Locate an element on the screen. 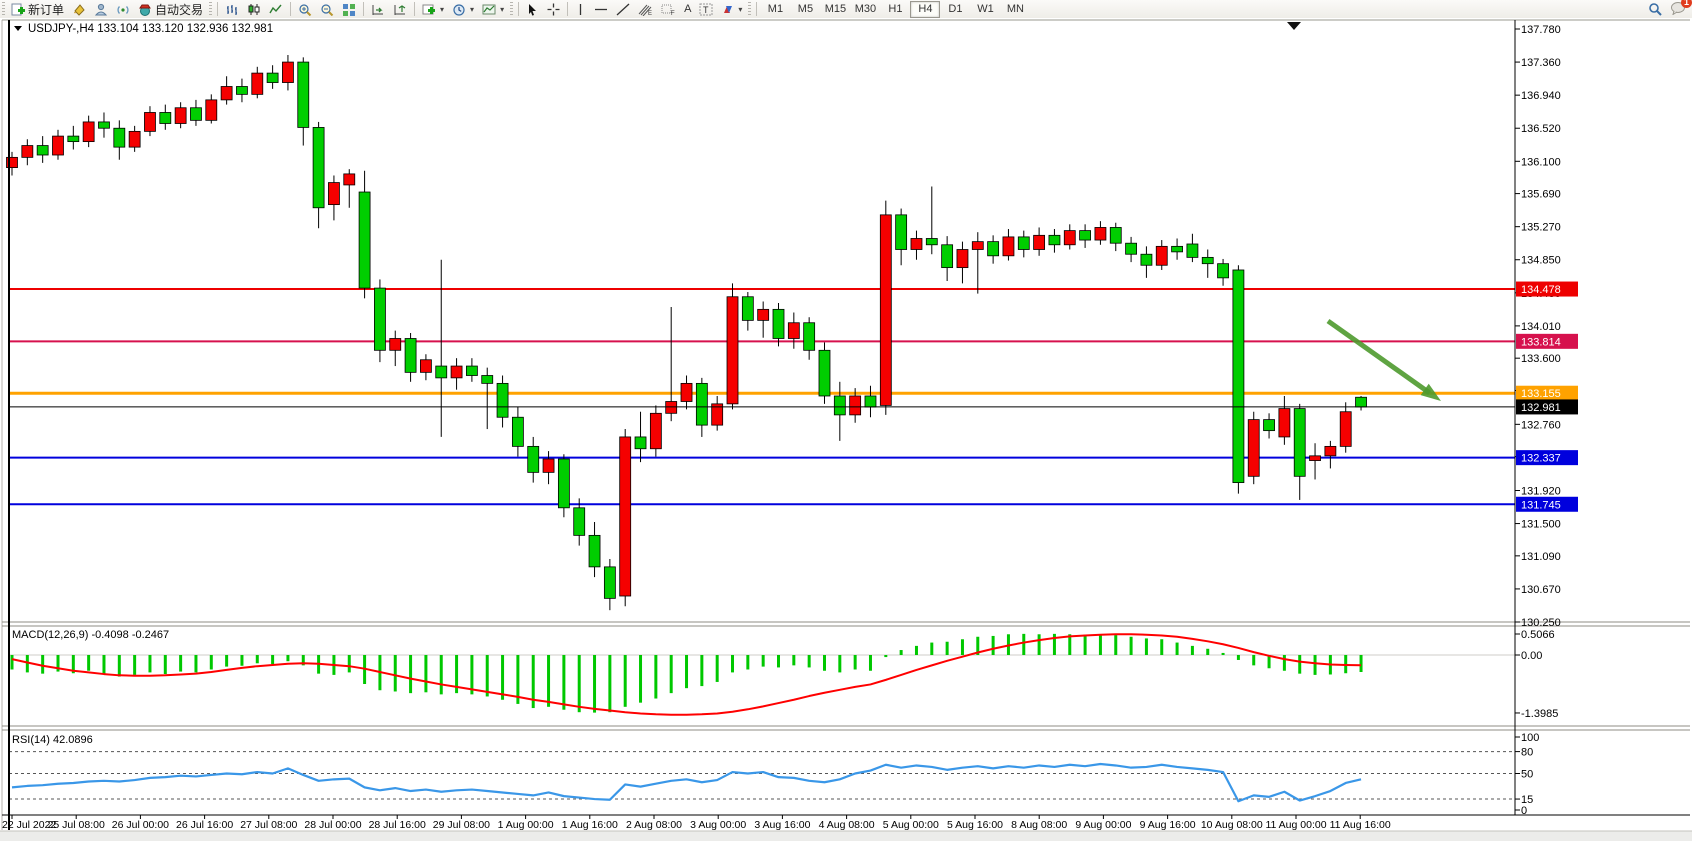 Image resolution: width=1692 pixels, height=841 pixels. search-icon is located at coordinates (1655, 9).